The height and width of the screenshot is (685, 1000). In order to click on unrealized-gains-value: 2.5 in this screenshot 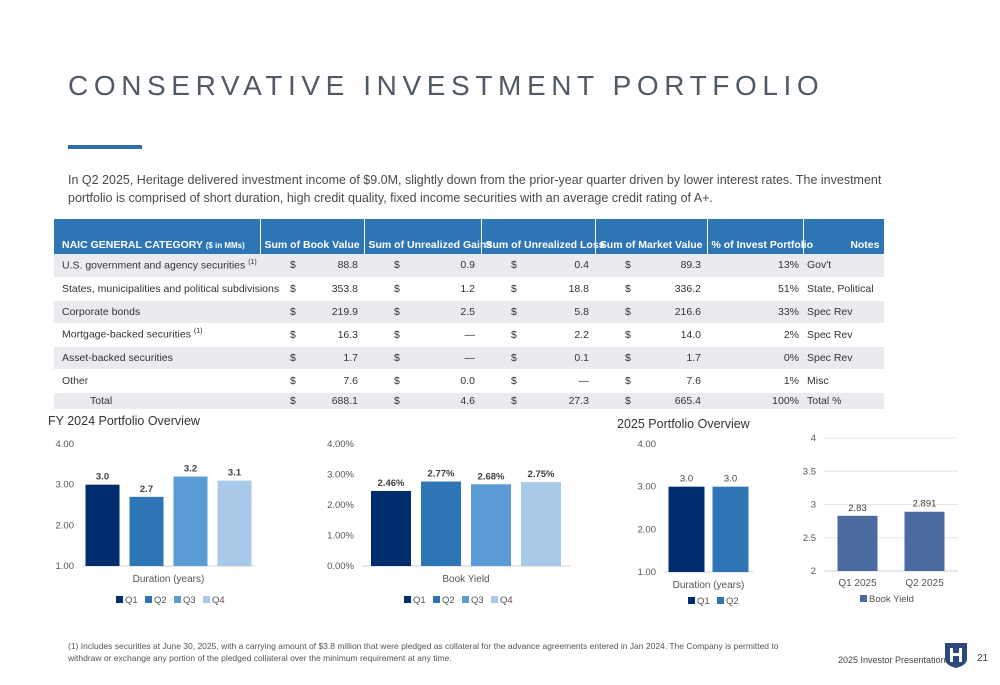, I will do `click(467, 311)`.